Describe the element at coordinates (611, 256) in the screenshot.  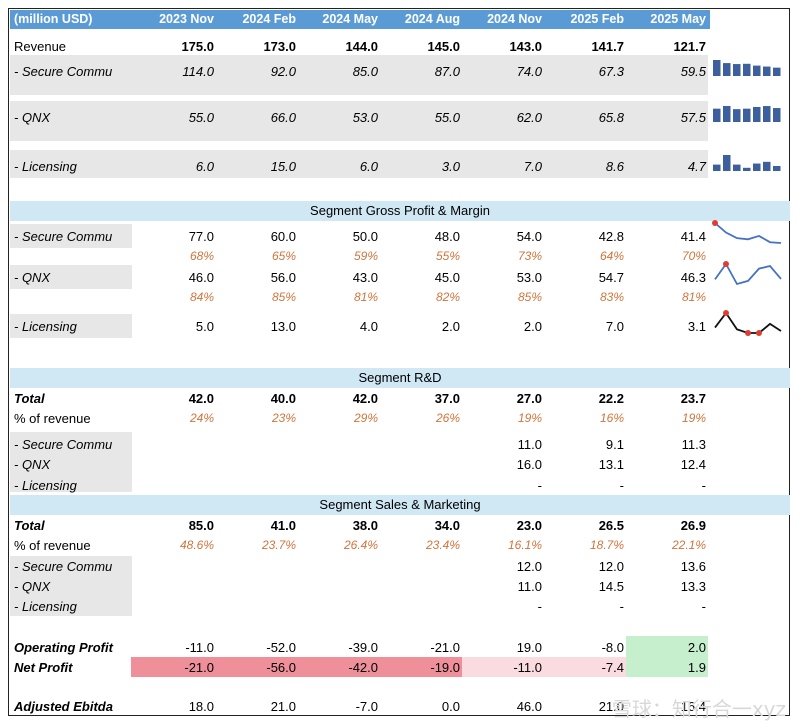
I see `gross-margin-cell: 64%` at that location.